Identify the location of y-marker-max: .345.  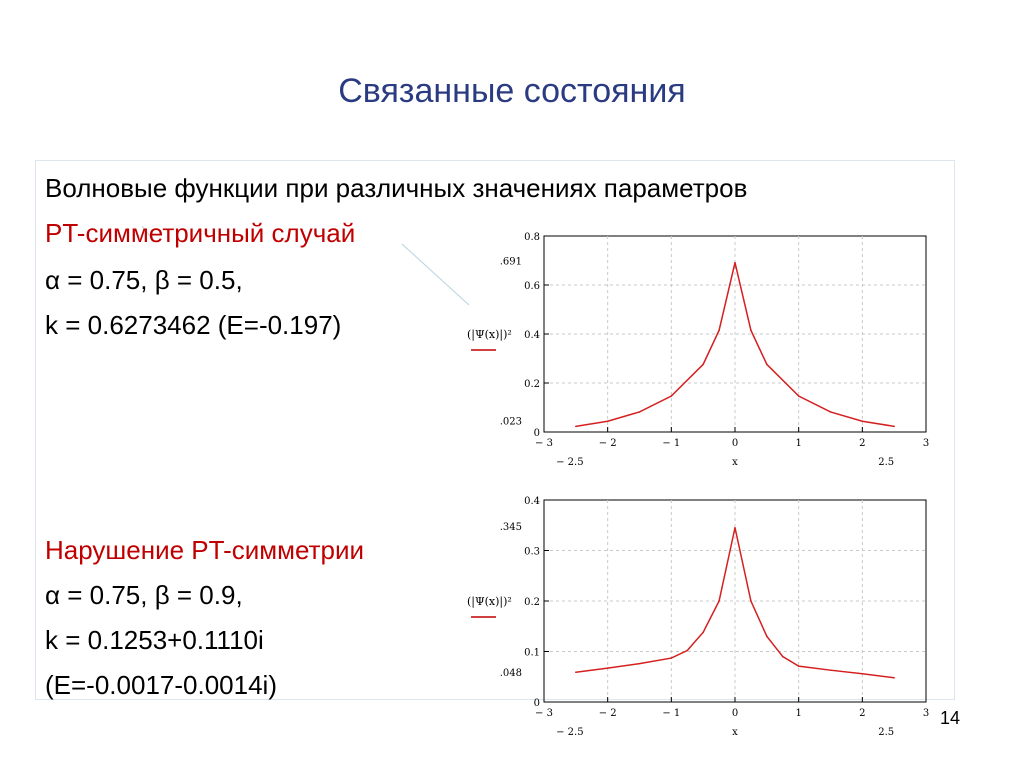
(511, 527).